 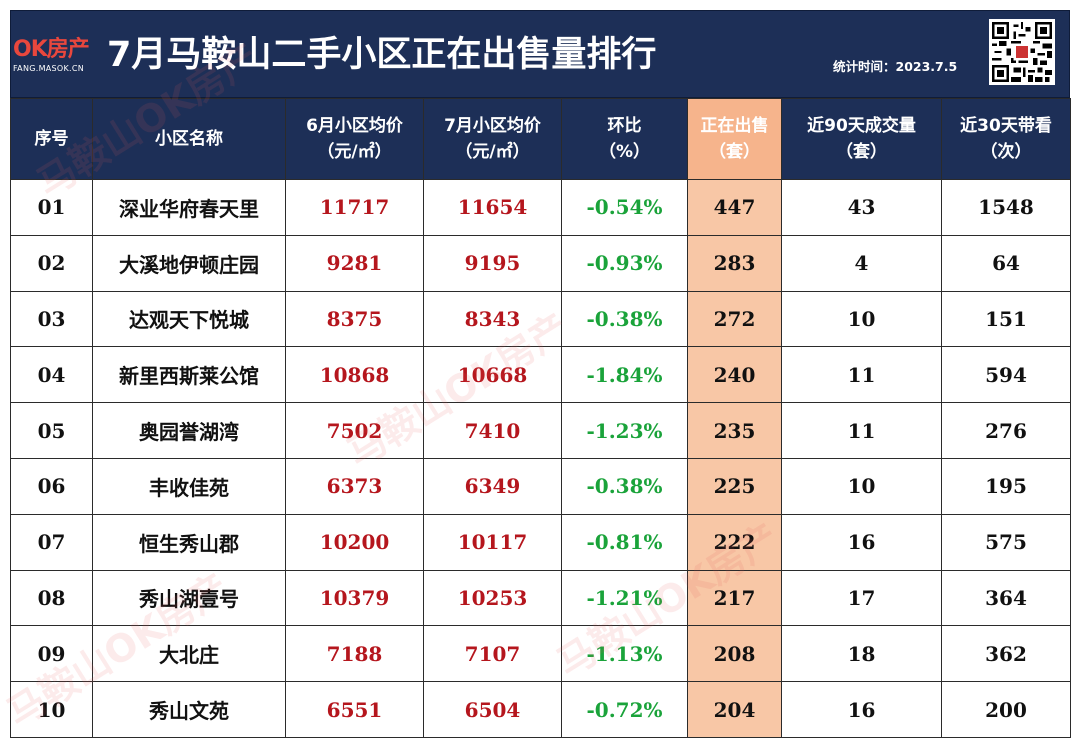 I want to click on cell-on-sale: 222, so click(x=734, y=542).